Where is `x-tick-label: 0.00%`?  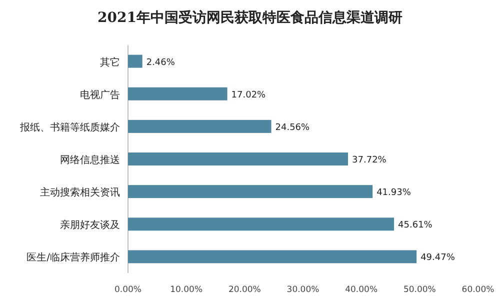
x-tick-label: 0.00% is located at coordinates (128, 290).